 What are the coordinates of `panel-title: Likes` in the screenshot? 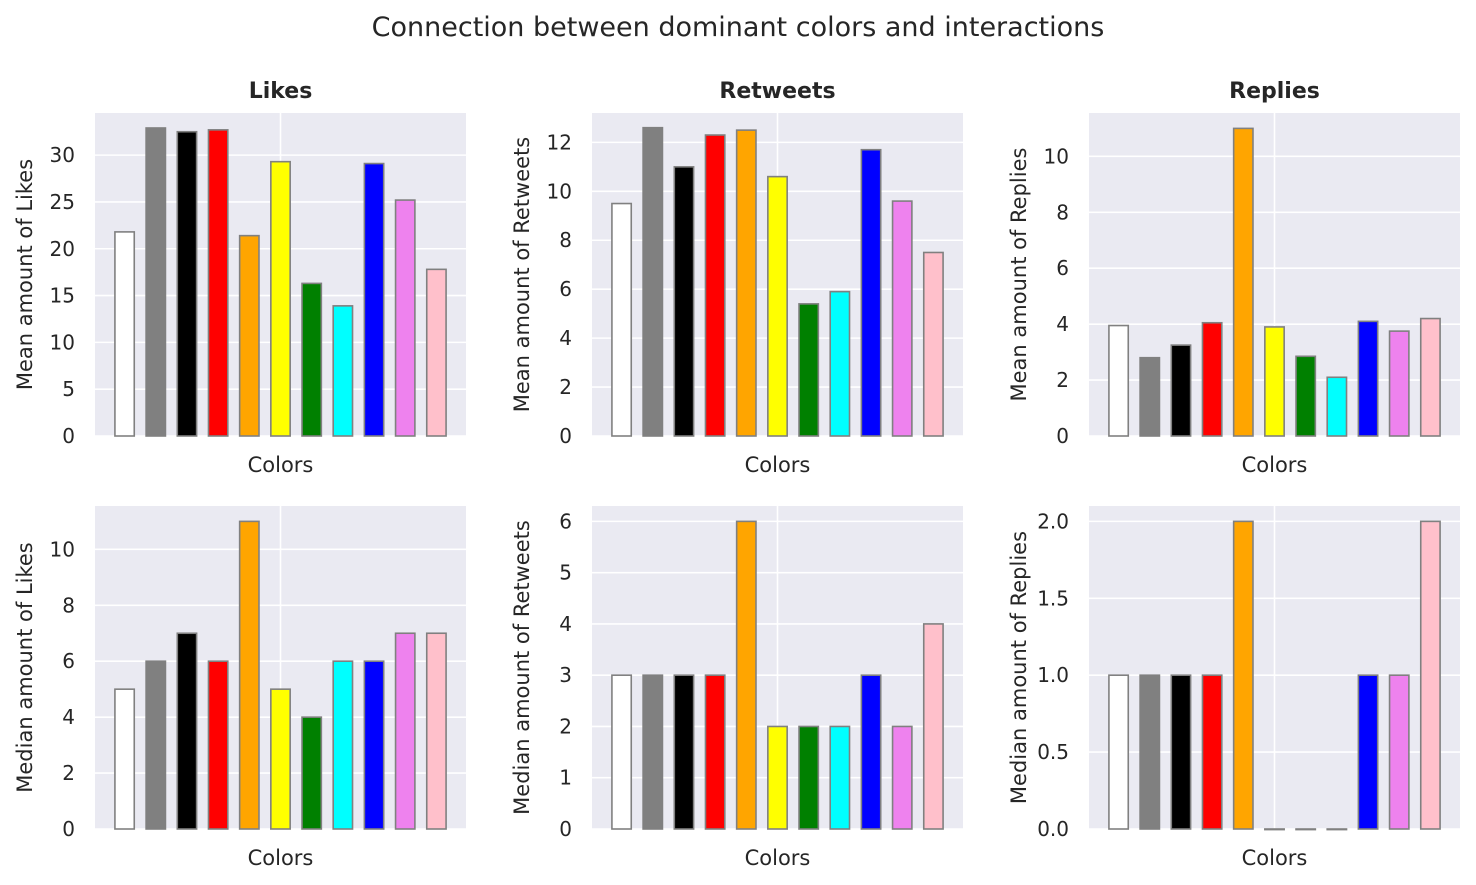 It's located at (281, 91).